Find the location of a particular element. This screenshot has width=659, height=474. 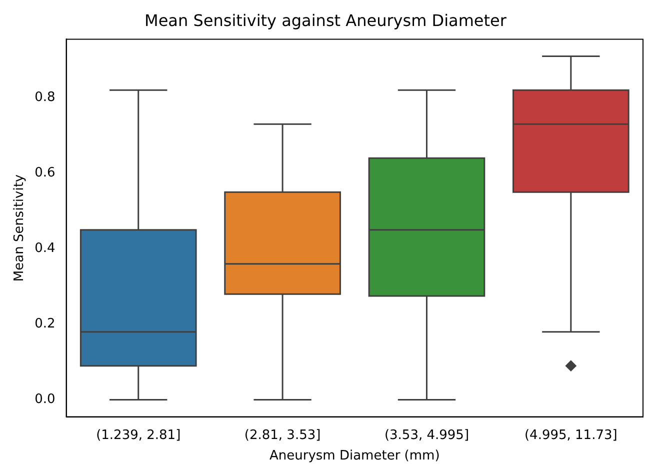

x-tick-label: (2.81, 3.53] is located at coordinates (282, 435).